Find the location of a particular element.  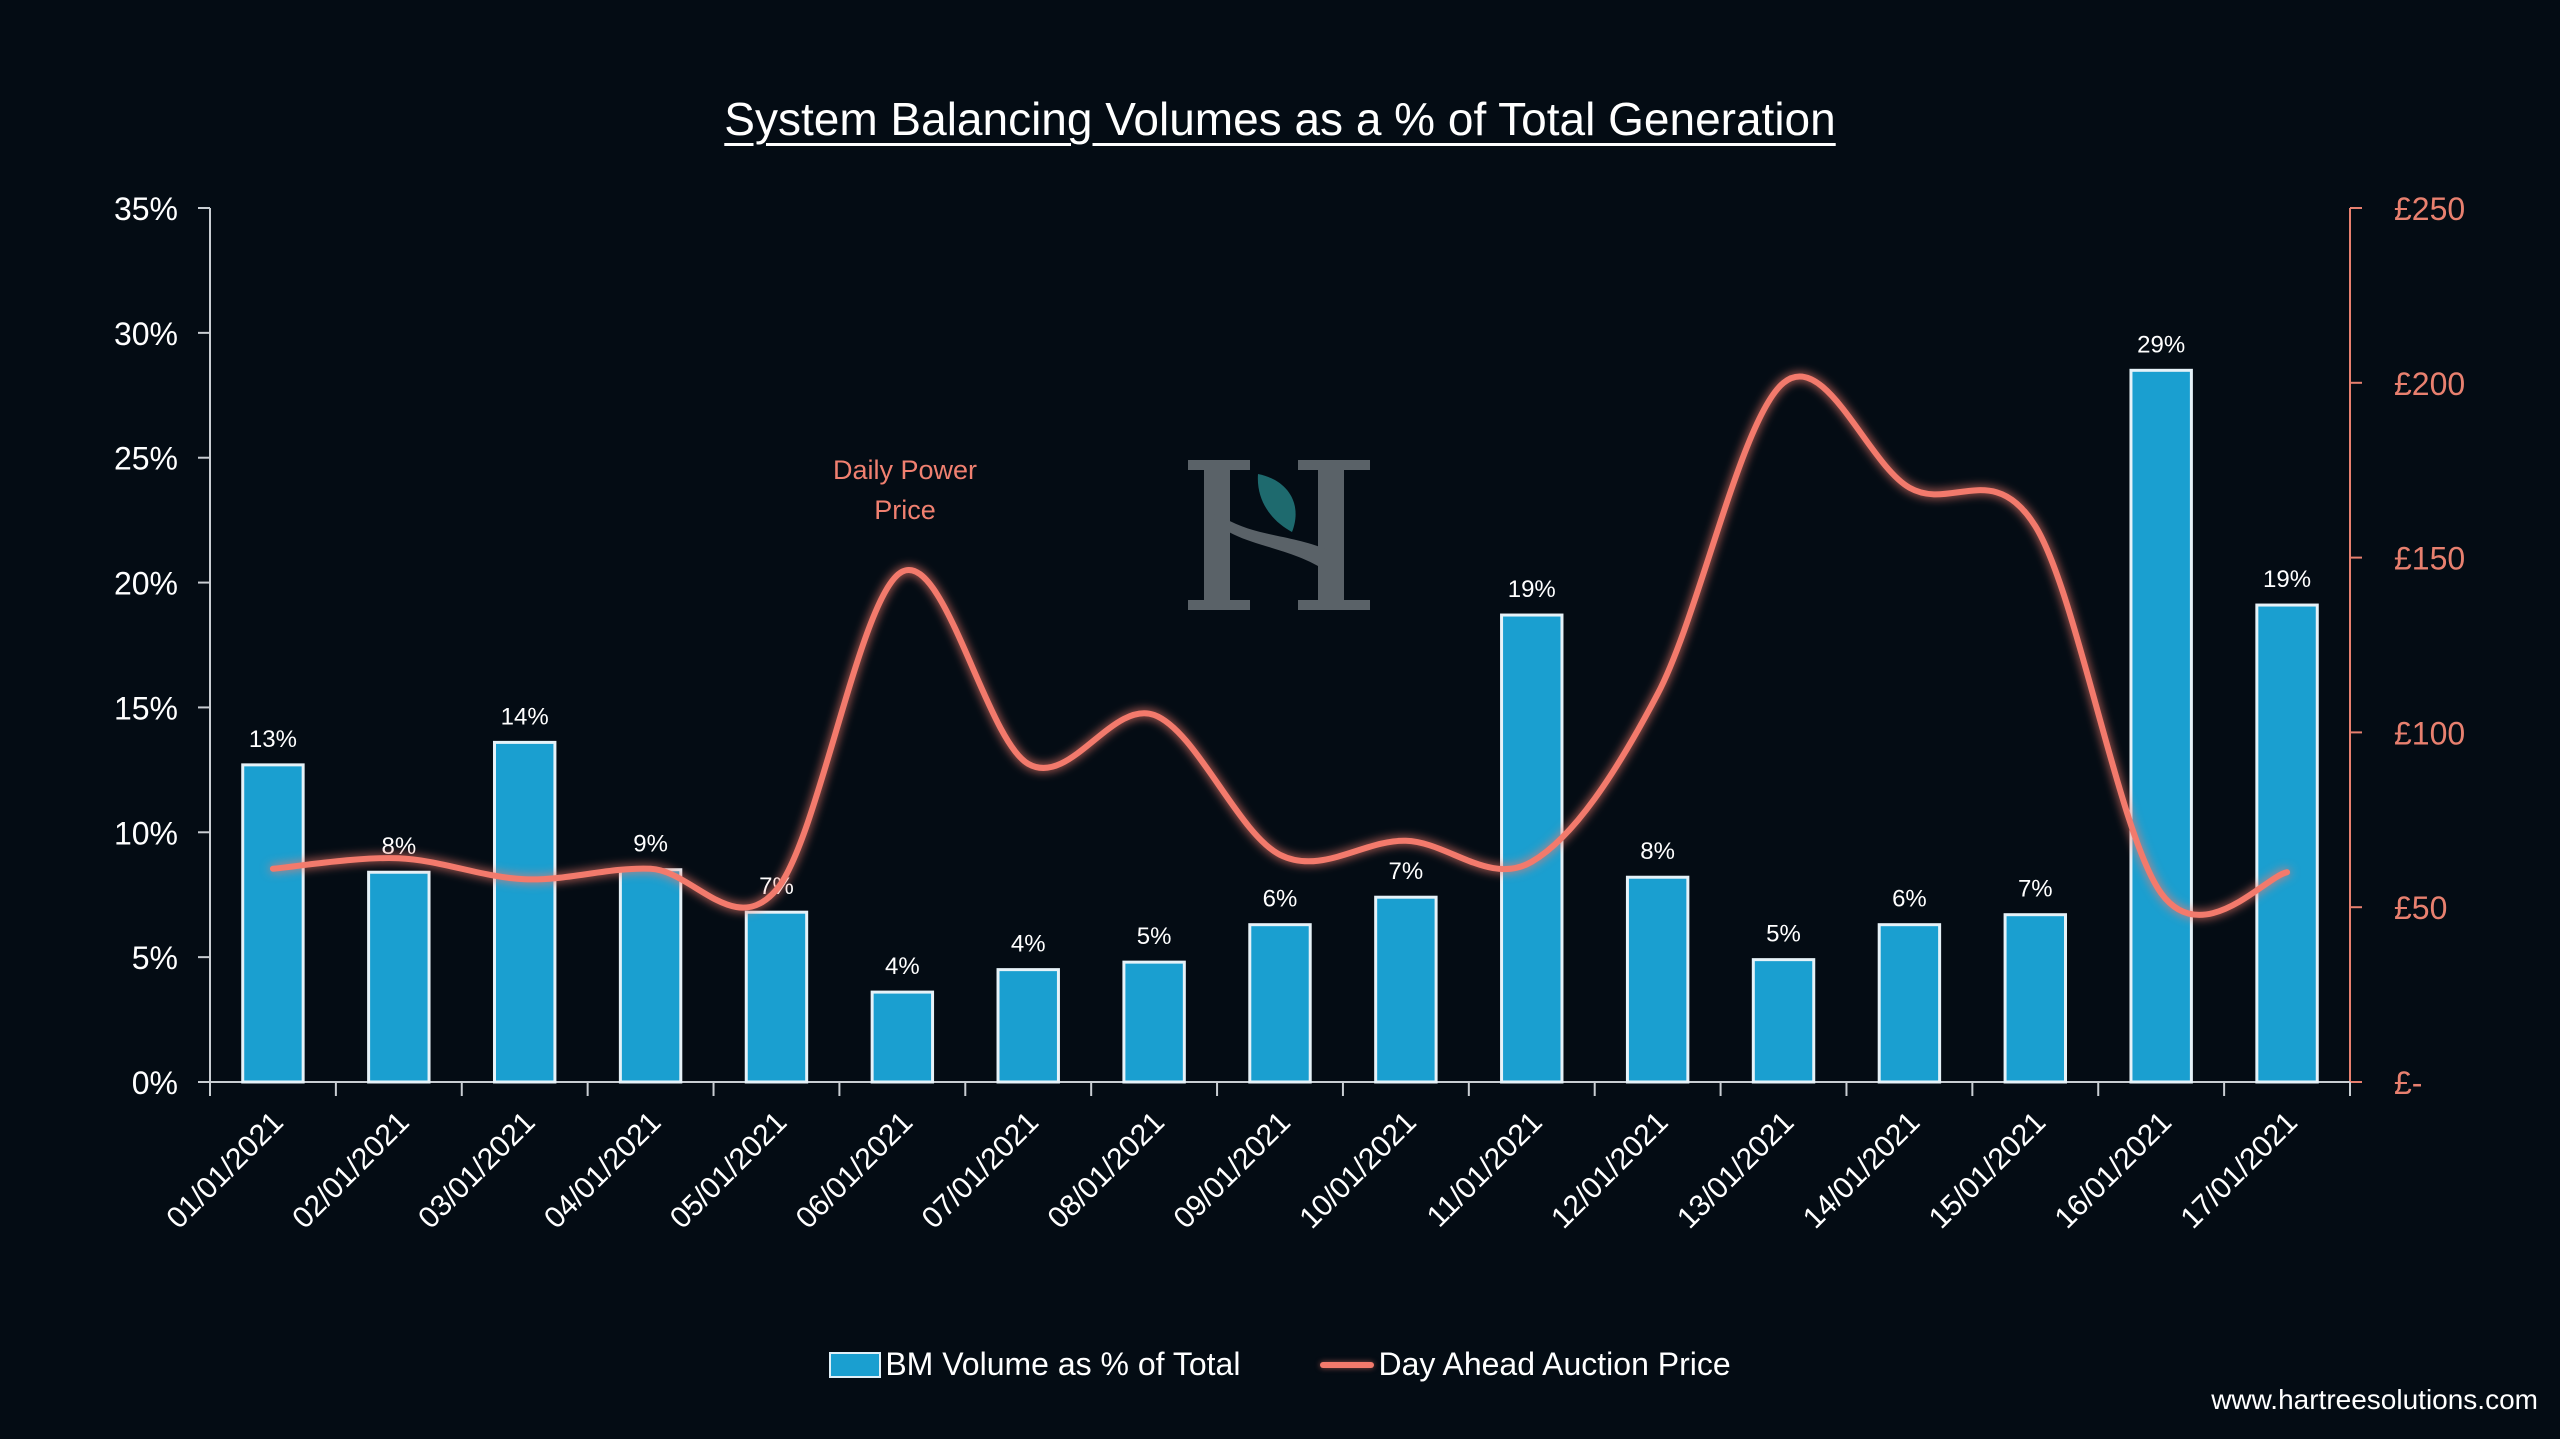

left-axis-tick-label: 5% is located at coordinates (155, 958).